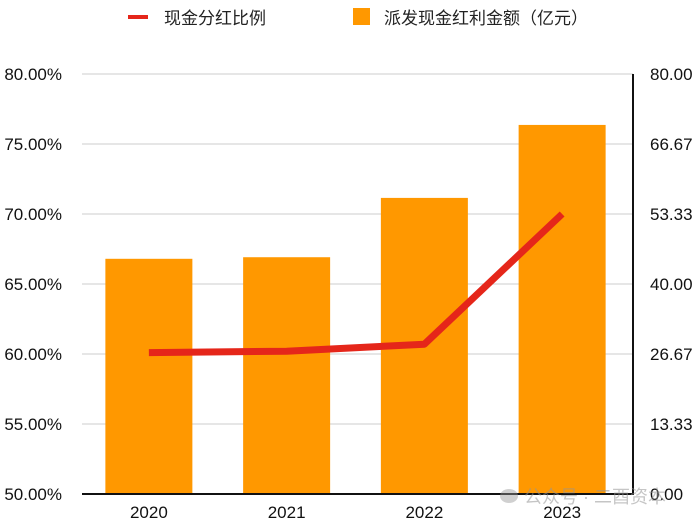 The image size is (700, 523). Describe the element at coordinates (671, 74) in the screenshot. I see `right-axis-tick: 80.00` at that location.